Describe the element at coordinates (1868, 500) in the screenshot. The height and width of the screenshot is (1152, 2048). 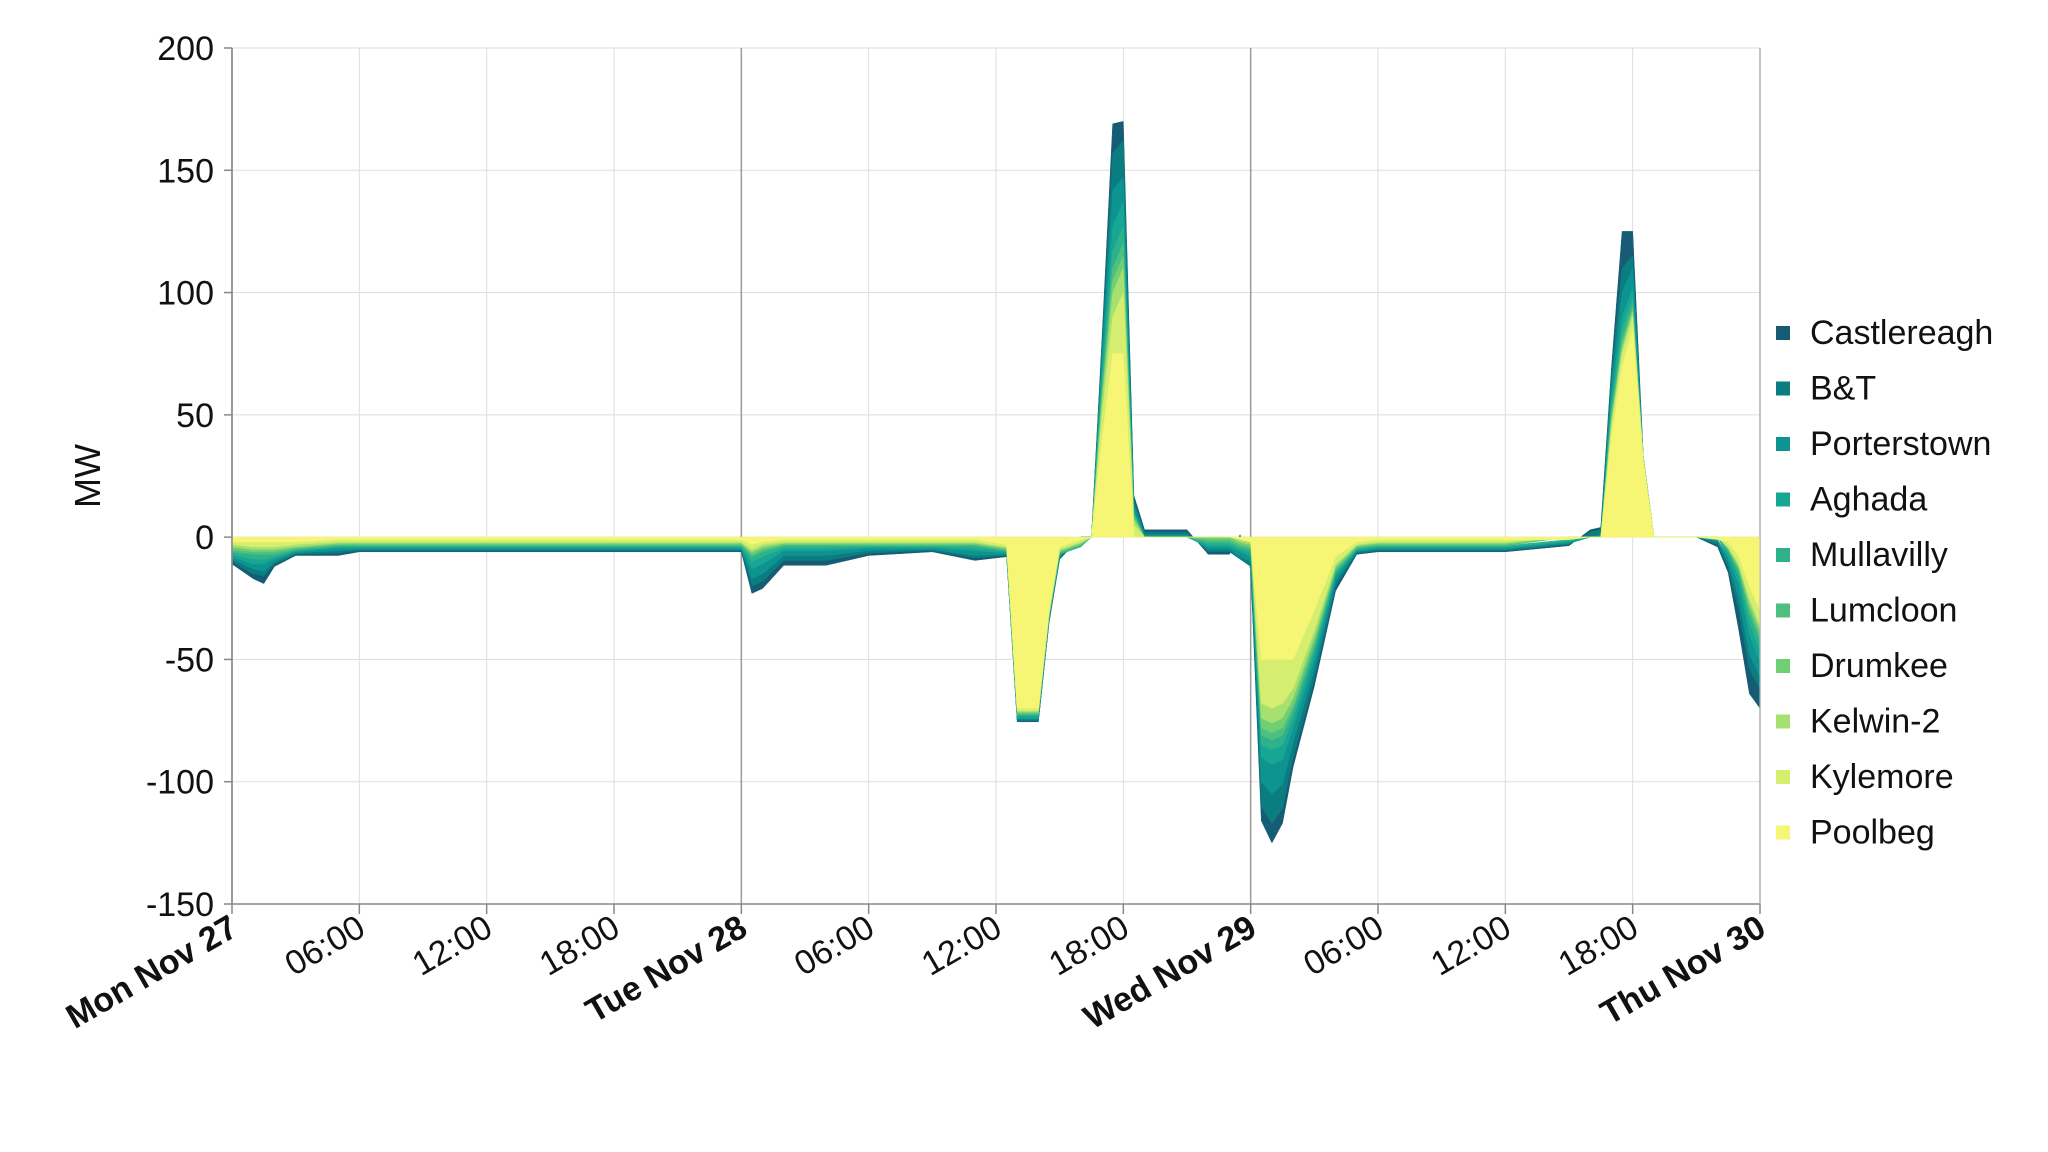
I see `legend-label: Aghada` at that location.